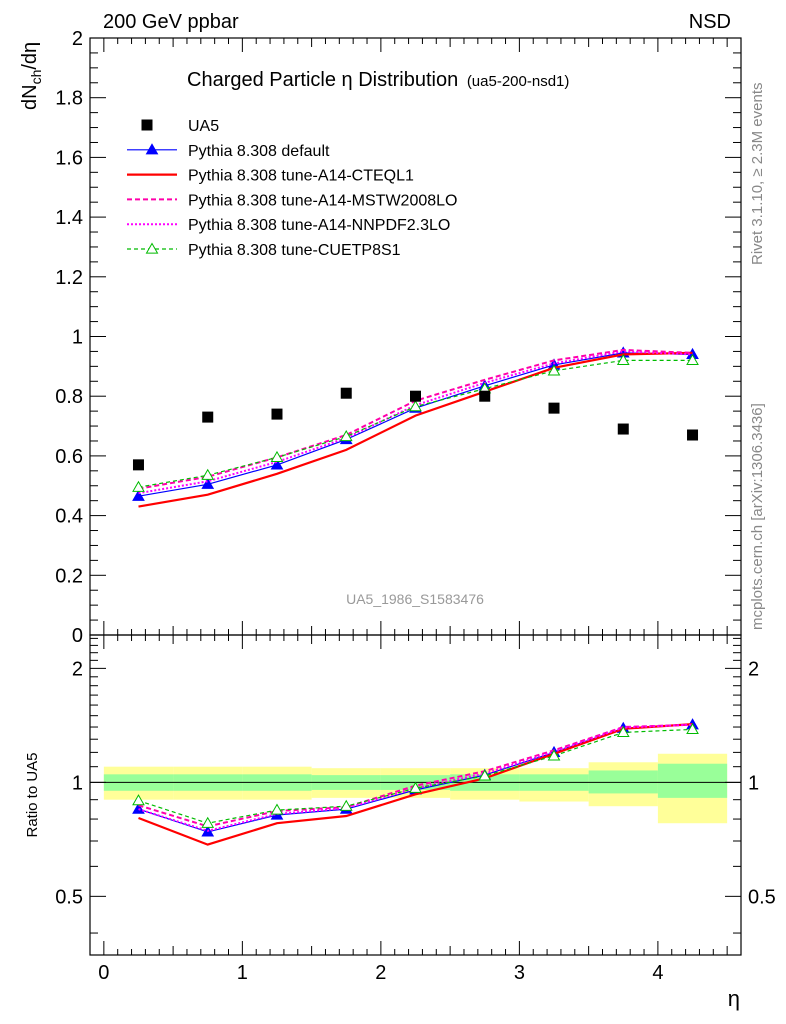 The height and width of the screenshot is (1024, 786). Describe the element at coordinates (69, 517) in the screenshot. I see `main-y-tick-label: 0.4` at that location.